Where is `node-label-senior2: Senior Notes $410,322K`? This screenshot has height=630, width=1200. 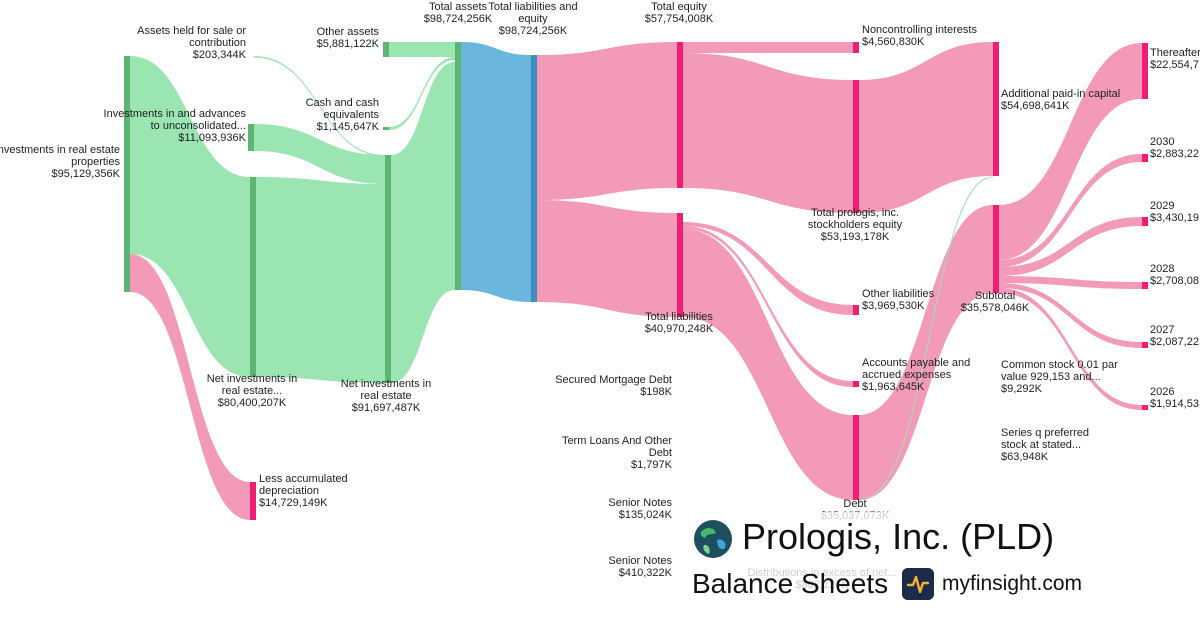 node-label-senior2: Senior Notes $410,322K is located at coordinates (640, 567).